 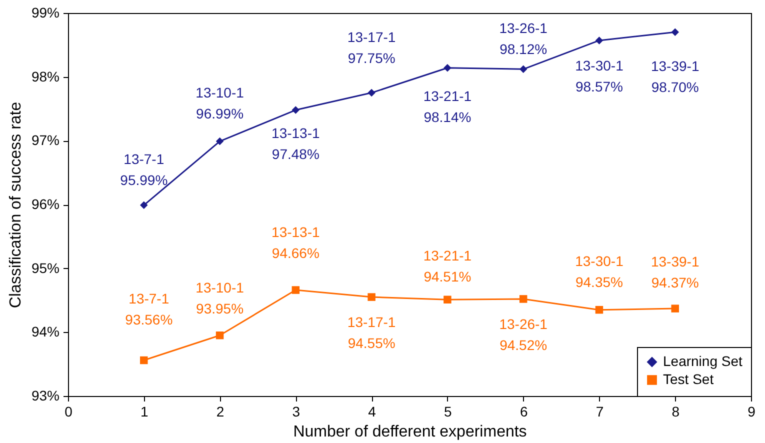 I want to click on x-tick-label: 8, so click(x=676, y=412).